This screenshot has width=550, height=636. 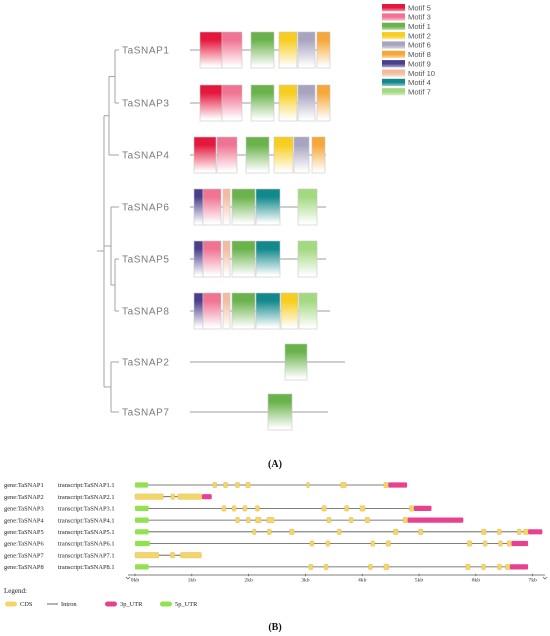 I want to click on gene-label: gene:TaSNAP3, so click(x=24, y=509).